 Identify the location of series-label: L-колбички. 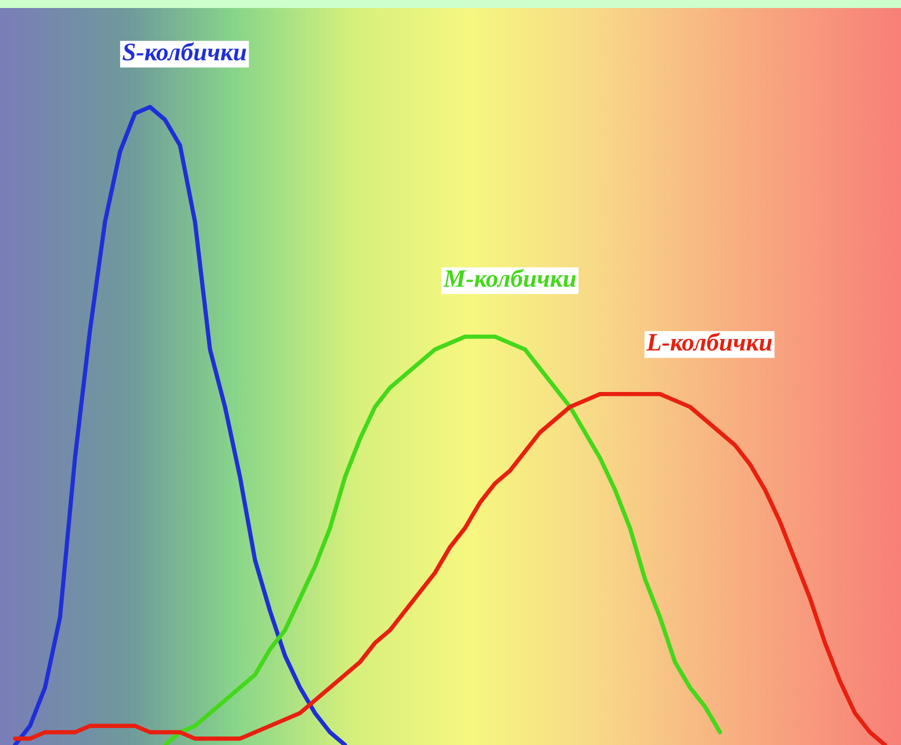
(709, 341).